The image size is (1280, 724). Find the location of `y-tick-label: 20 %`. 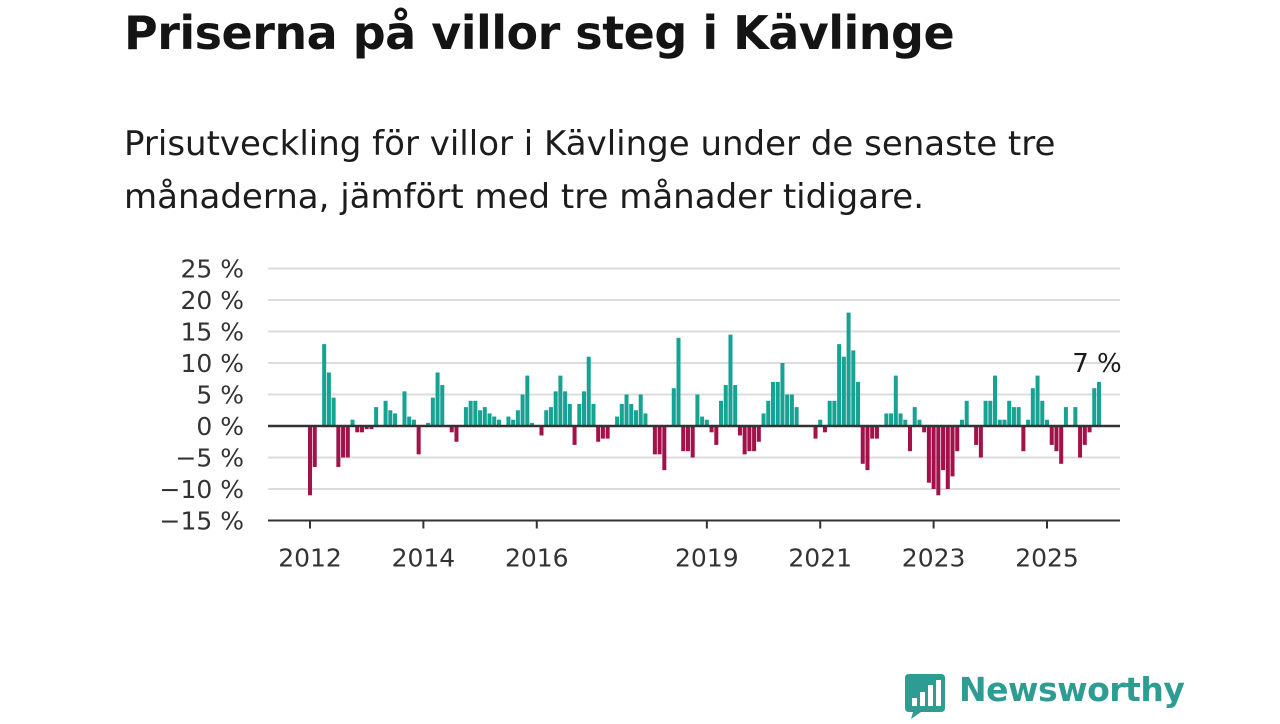

y-tick-label: 20 % is located at coordinates (212, 300).